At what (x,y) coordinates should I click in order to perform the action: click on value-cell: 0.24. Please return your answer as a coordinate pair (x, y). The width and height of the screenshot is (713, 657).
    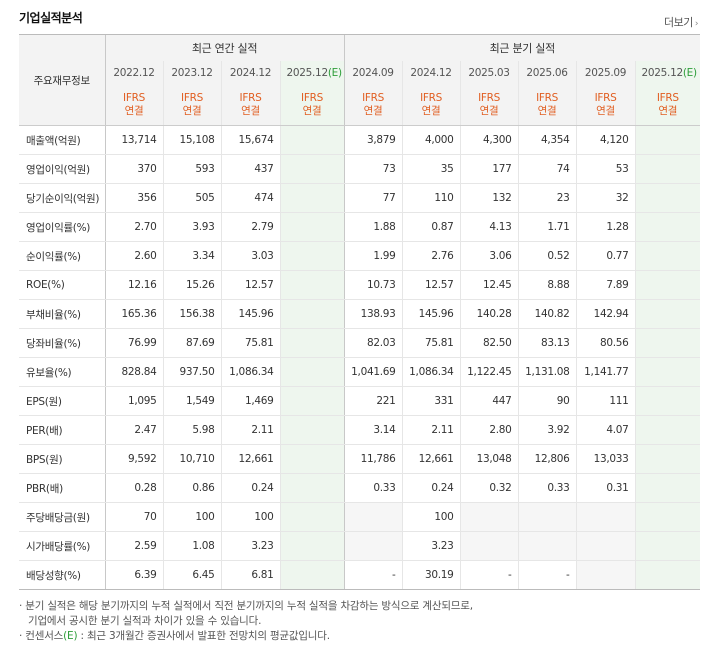
    Looking at the image, I should click on (431, 488).